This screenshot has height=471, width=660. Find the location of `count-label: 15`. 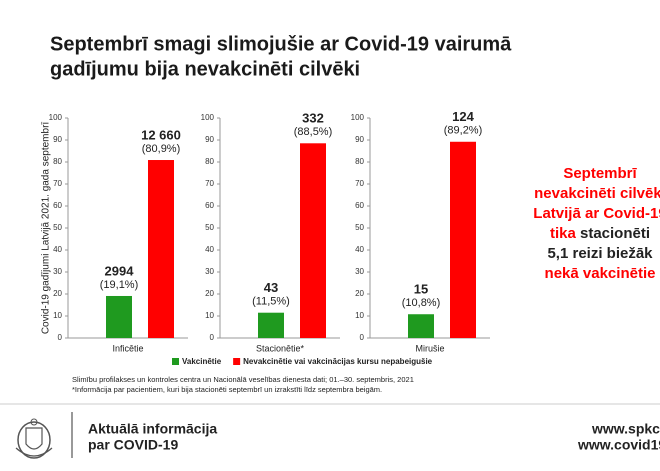

count-label: 15 is located at coordinates (421, 289).